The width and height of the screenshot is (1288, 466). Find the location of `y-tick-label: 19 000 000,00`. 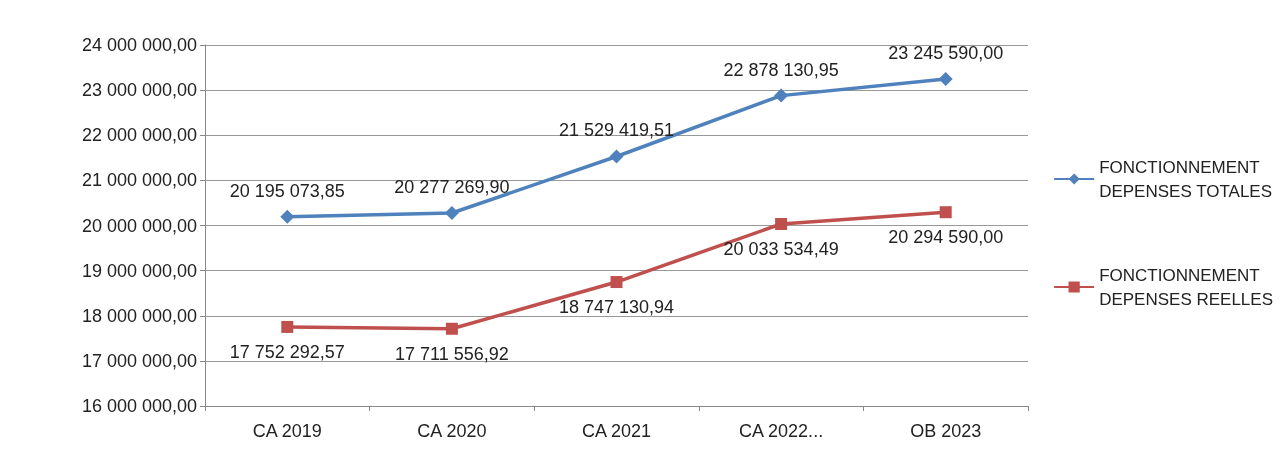

y-tick-label: 19 000 000,00 is located at coordinates (139, 270).